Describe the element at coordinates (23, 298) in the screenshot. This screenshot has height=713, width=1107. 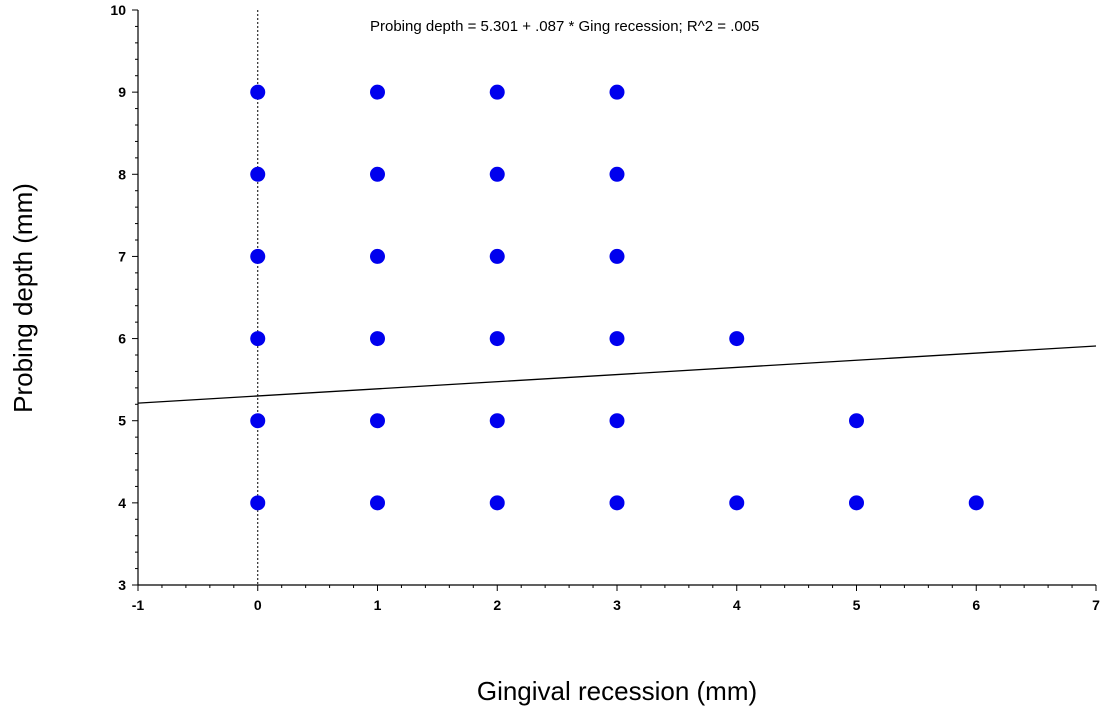
I see `y-axis-title: Probing depth (mm)` at that location.